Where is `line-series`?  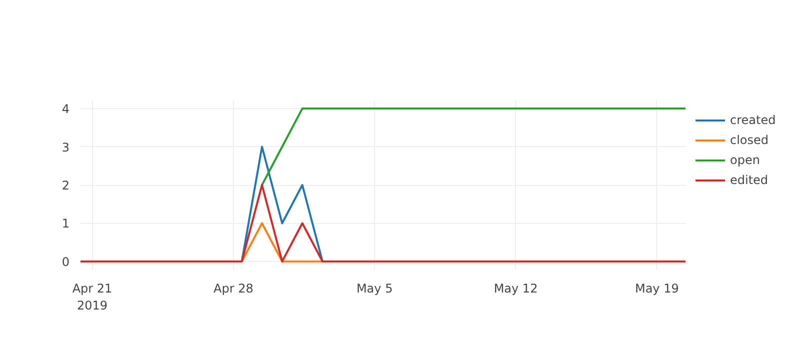 line-series is located at coordinates (282, 204).